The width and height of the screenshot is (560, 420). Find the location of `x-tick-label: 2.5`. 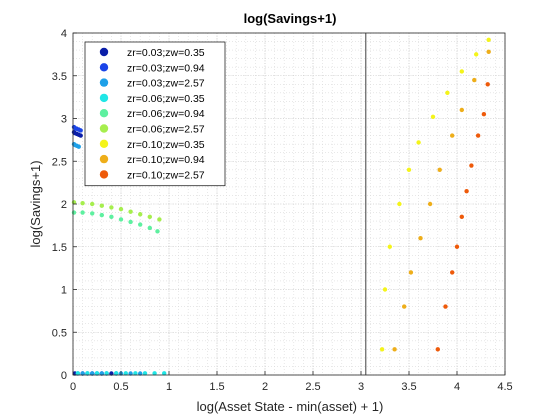

x-tick-label: 2.5 is located at coordinates (312, 387).